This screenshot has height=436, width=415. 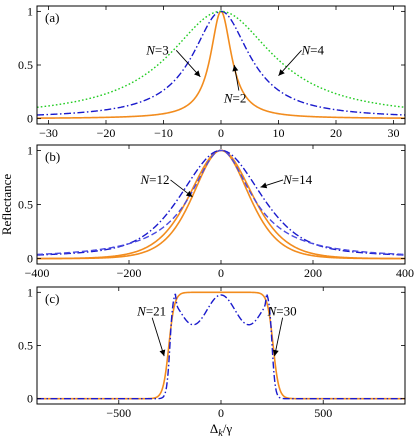 I want to click on annotation-label: N=4, so click(x=313, y=49).